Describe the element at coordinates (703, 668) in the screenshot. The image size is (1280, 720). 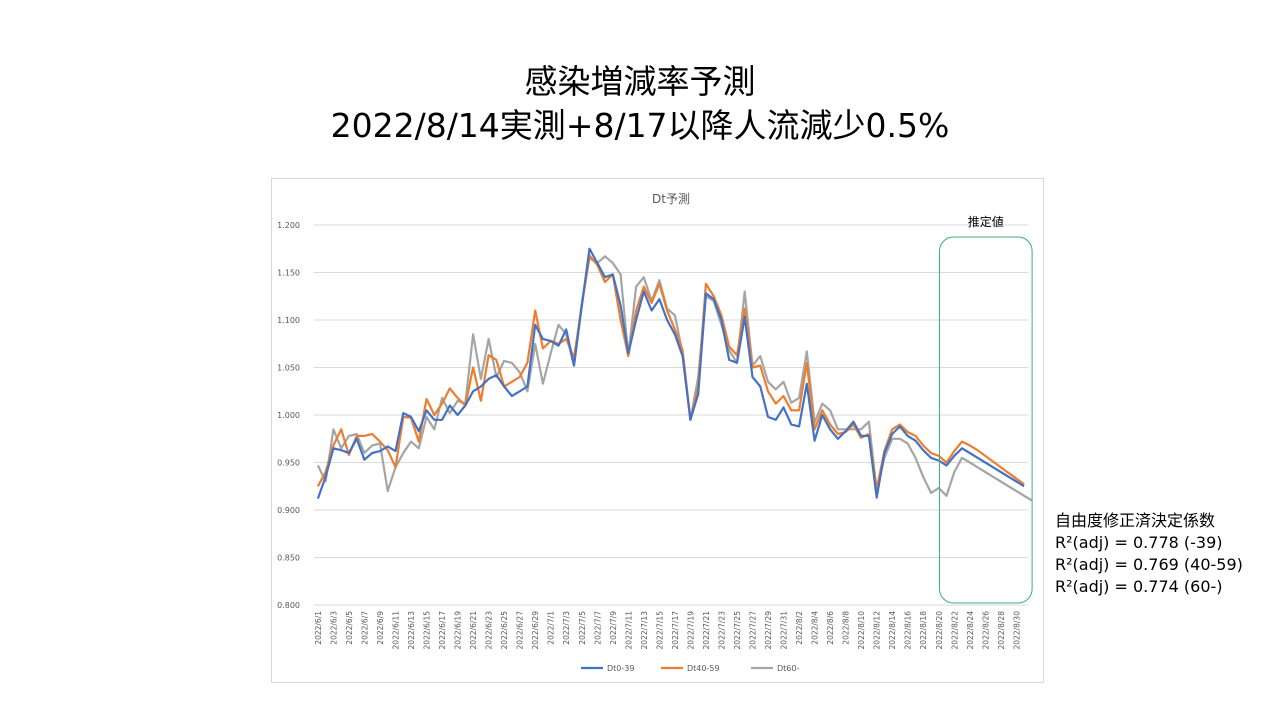
I see `legend-label: Dt40-59` at that location.